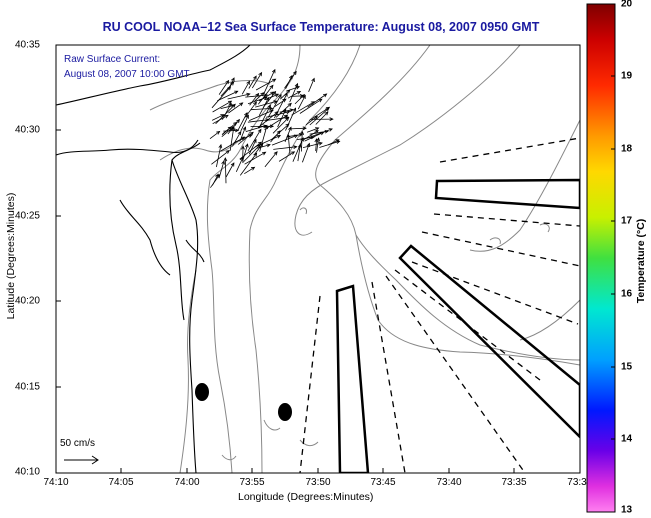 This screenshot has width=651, height=518. I want to click on x-tick-label: 74:05, so click(121, 482).